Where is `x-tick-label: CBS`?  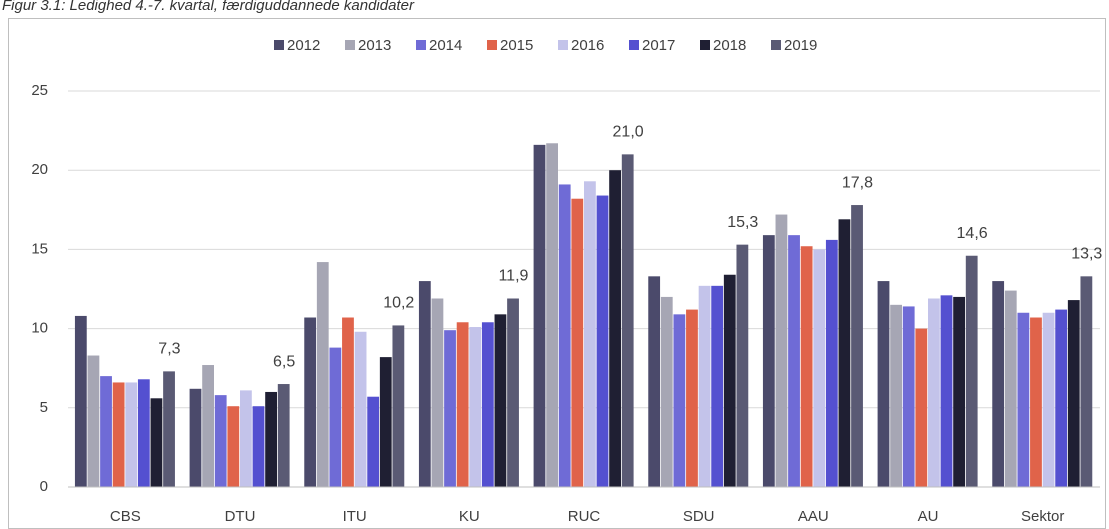
x-tick-label: CBS is located at coordinates (125, 516).